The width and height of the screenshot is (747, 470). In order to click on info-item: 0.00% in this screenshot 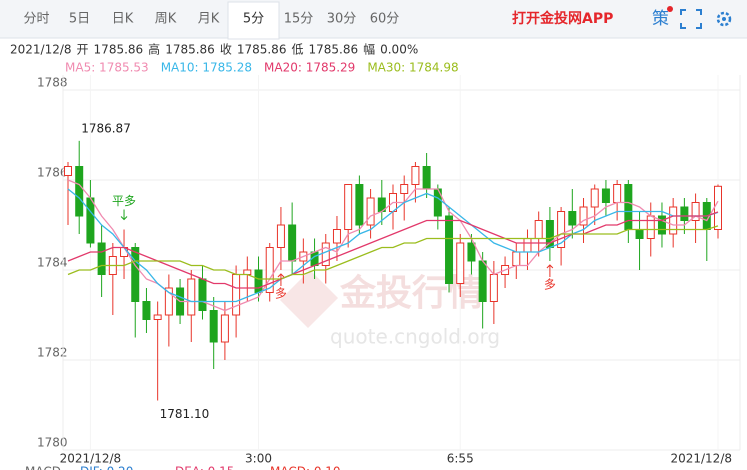, I will do `click(399, 50)`.